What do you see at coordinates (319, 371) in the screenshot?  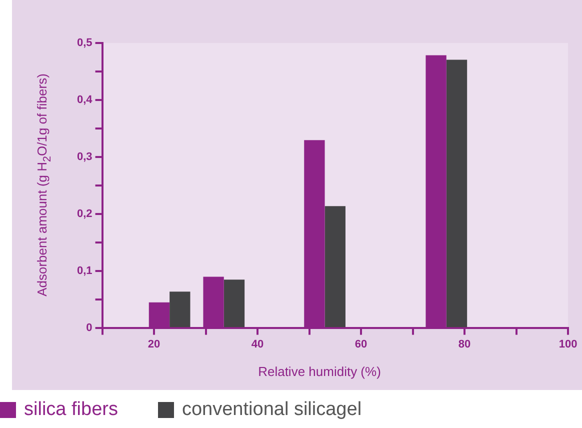 I see `x-axis-title: Relative humidity (%)` at bounding box center [319, 371].